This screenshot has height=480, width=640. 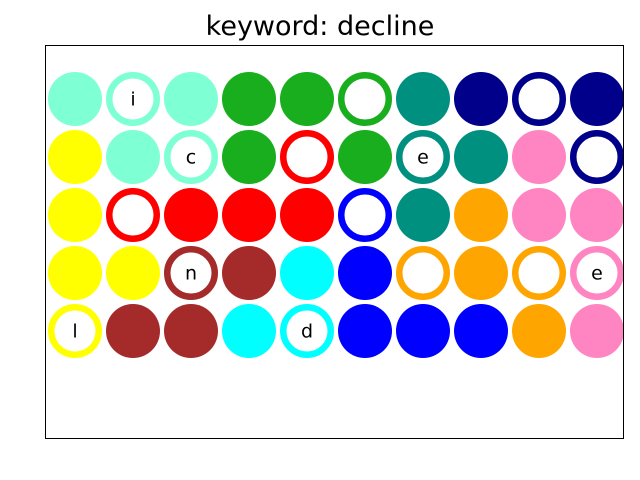 I want to click on board-cell-r3-c6, so click(x=365, y=215).